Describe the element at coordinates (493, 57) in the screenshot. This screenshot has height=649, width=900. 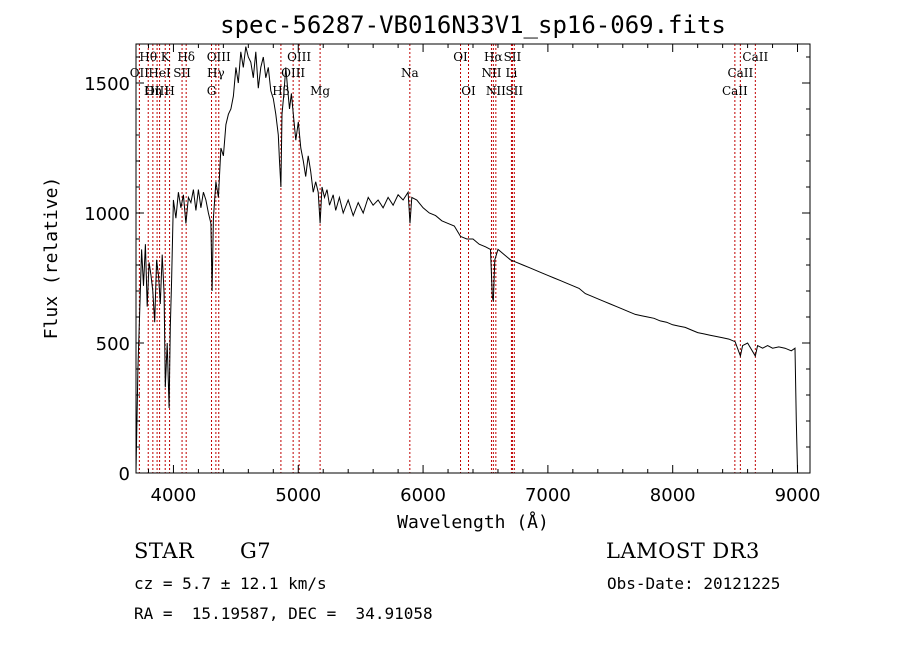
I see `line-label: Hα` at that location.